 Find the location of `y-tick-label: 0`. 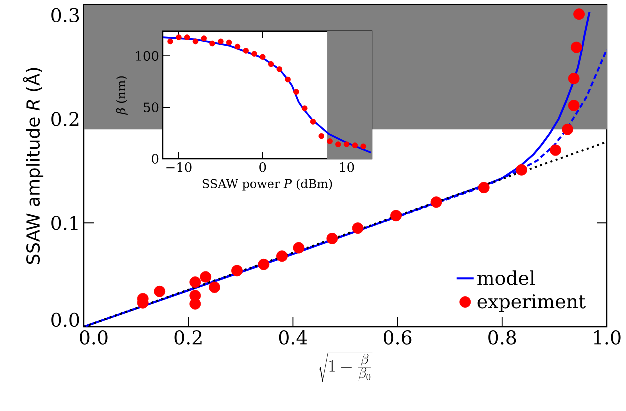

y-tick-label: 0 is located at coordinates (155, 159).